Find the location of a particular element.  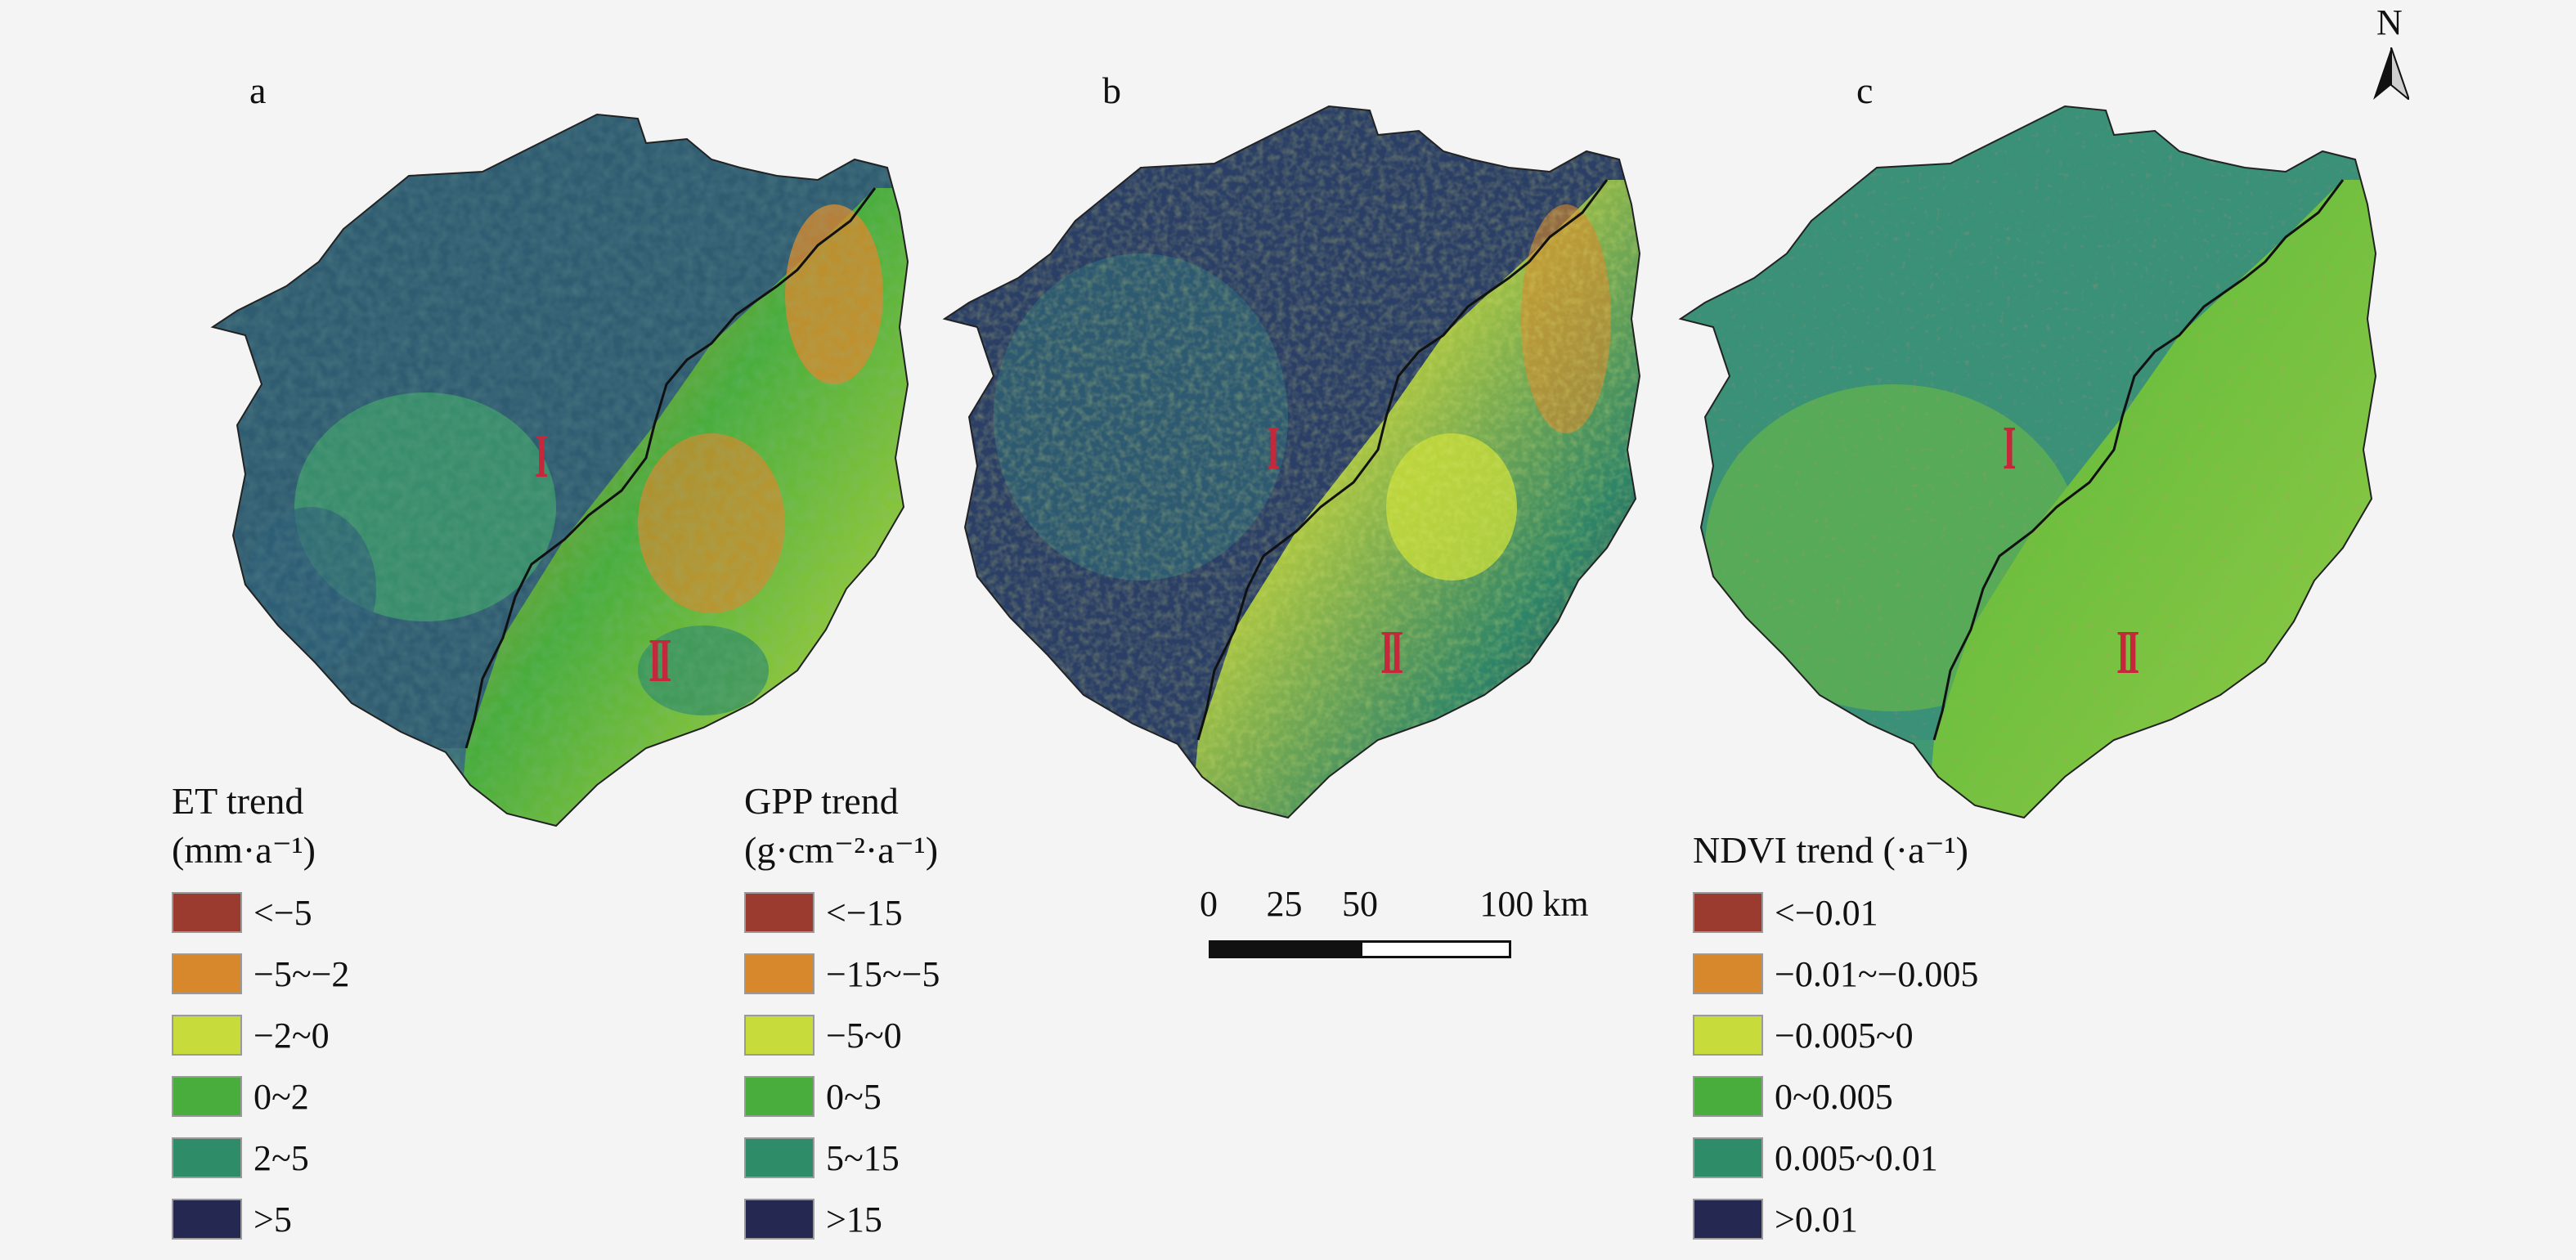

legend-item: −5~0 is located at coordinates (842, 1035).